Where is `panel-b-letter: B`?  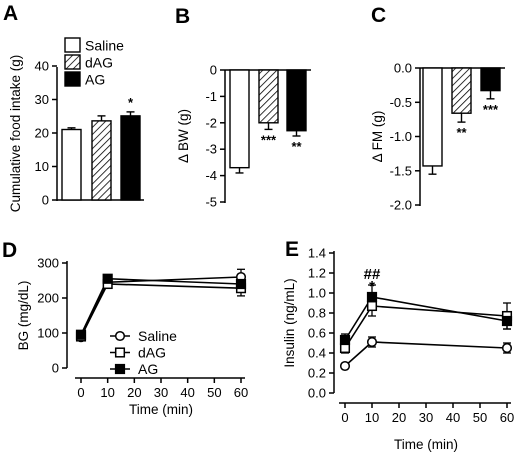 panel-b-letter: B is located at coordinates (182, 16).